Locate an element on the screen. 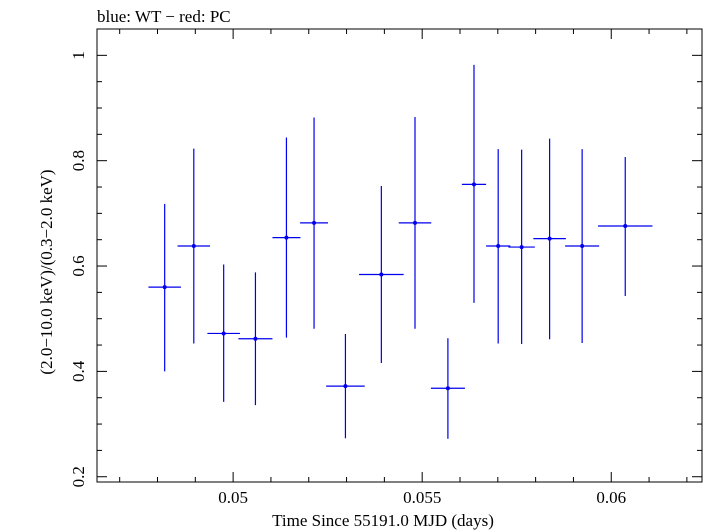  y-tick-label: 0.8 is located at coordinates (78, 160).